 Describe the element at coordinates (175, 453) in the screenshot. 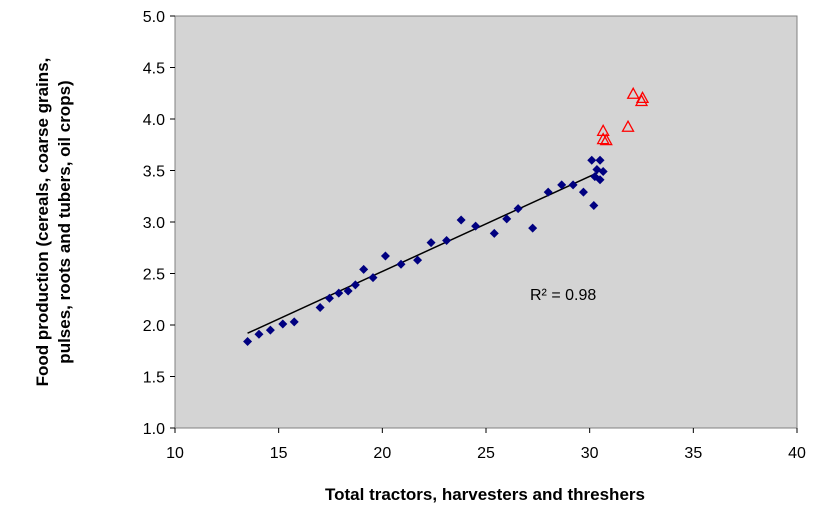

I see `x-tick-label: 10` at that location.